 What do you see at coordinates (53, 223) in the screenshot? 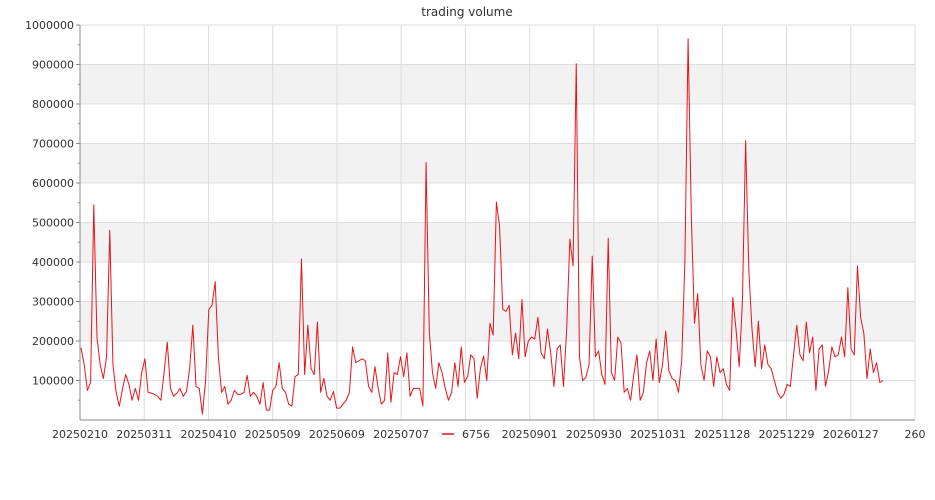
I see `y-tick-label: 500000` at bounding box center [53, 223].